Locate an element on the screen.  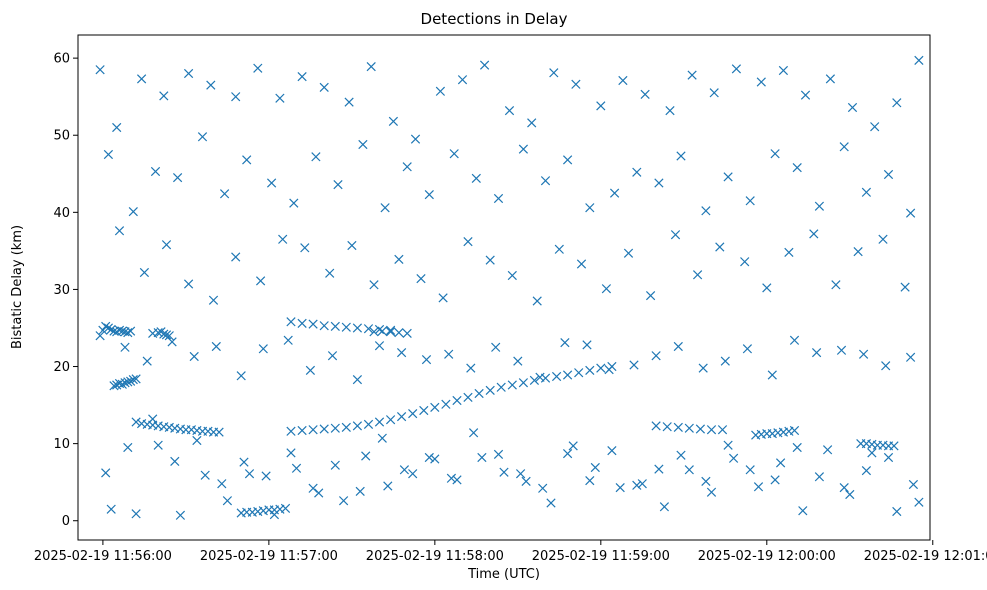
y-tick-label: 40 is located at coordinates (61, 213).